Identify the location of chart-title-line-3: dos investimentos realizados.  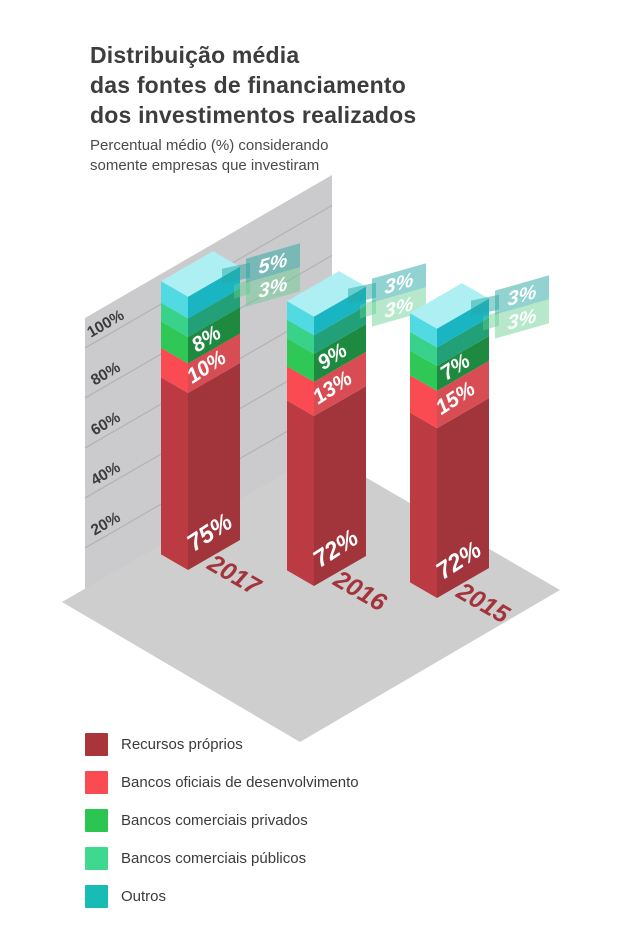
(253, 115).